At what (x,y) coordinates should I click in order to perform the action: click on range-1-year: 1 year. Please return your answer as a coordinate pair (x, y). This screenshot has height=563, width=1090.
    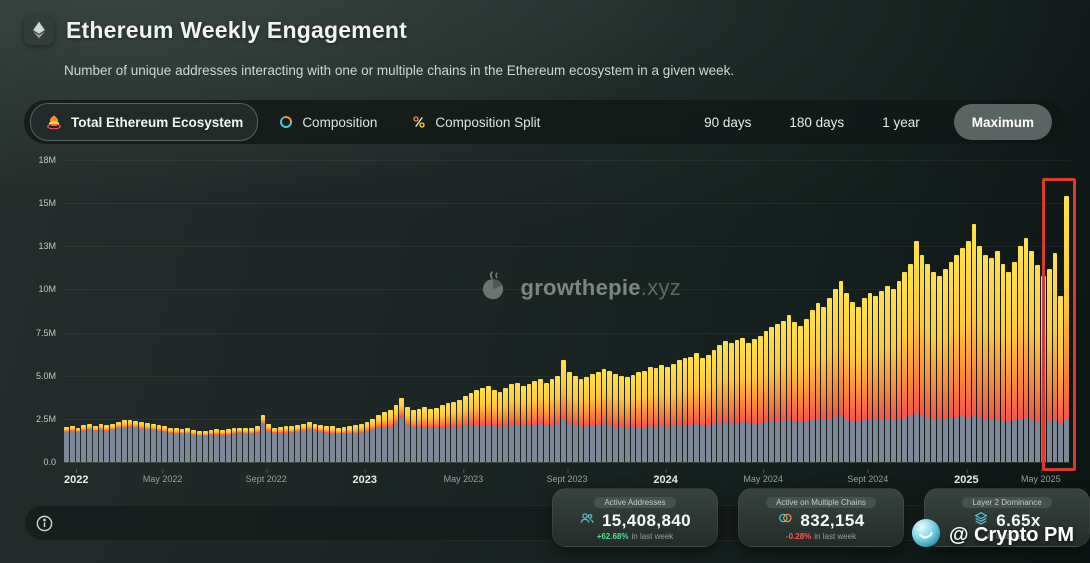
    Looking at the image, I should click on (901, 122).